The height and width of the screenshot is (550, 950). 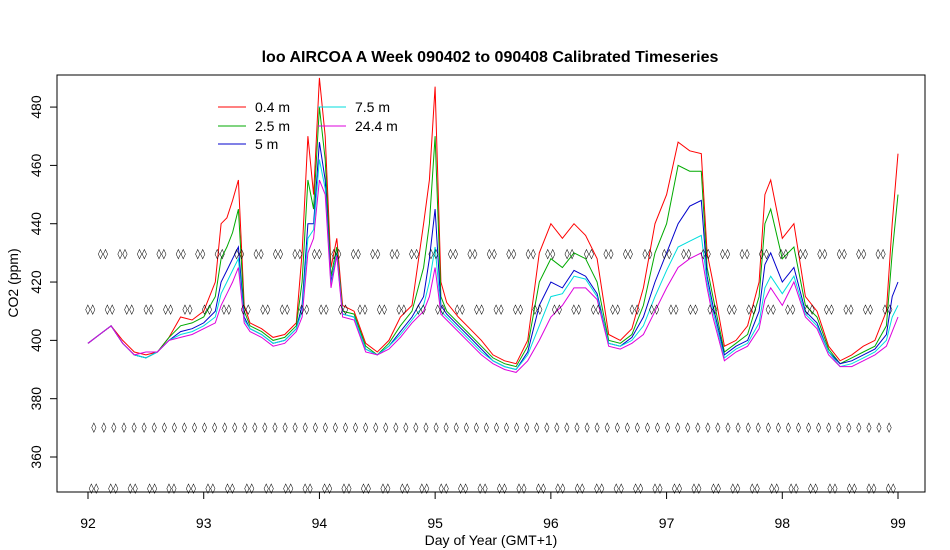 What do you see at coordinates (204, 523) in the screenshot?
I see `x-tick-label: 93` at bounding box center [204, 523].